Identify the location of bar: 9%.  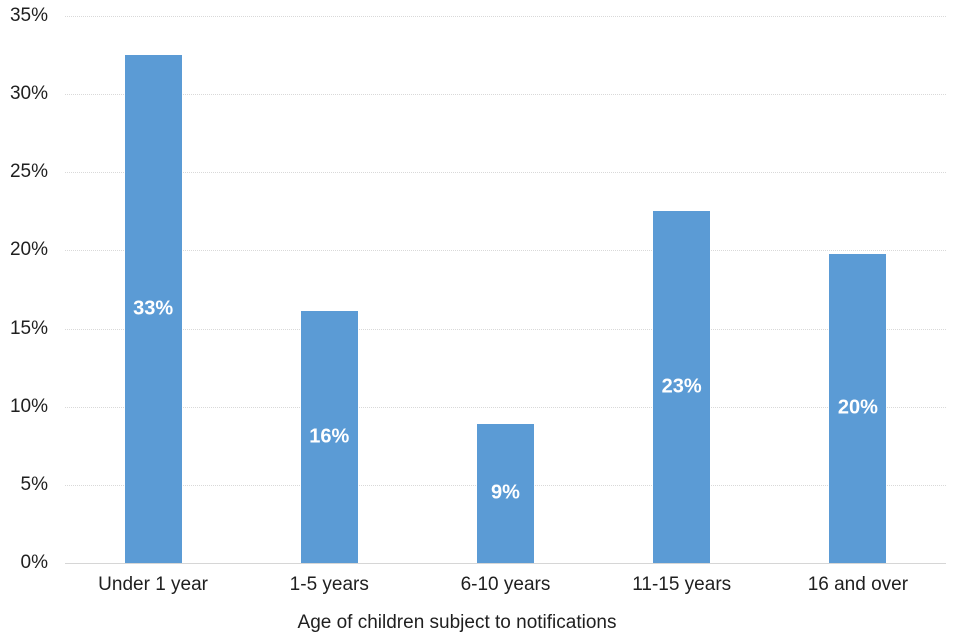
(505, 493).